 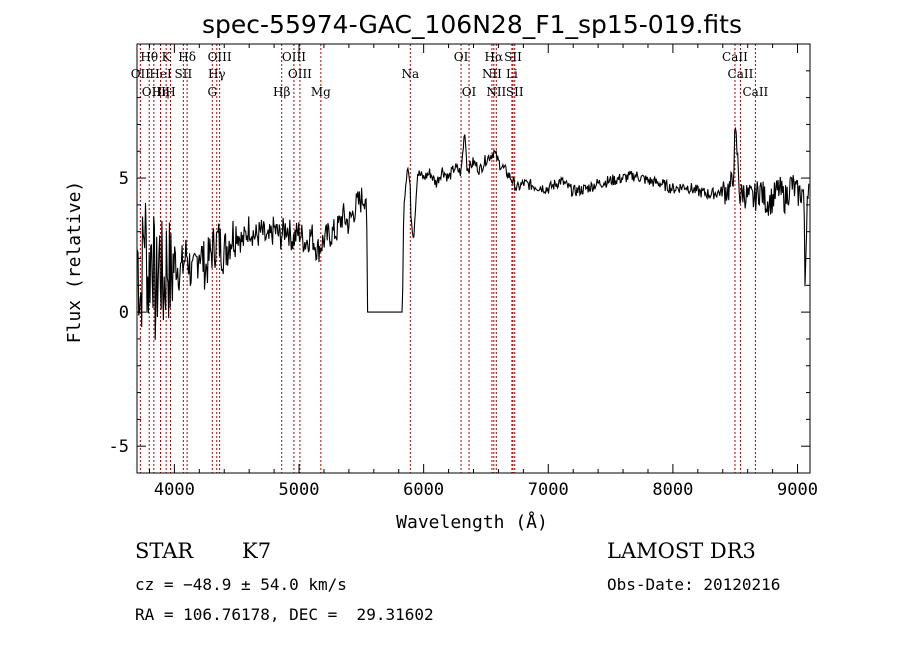 I want to click on coordinates-readout: RA = 106.76178, DEC = 29.31602, so click(x=284, y=614).